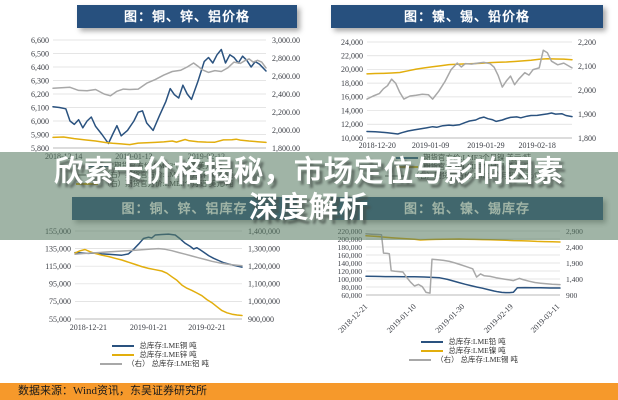  Describe the element at coordinates (58, 266) in the screenshot. I see `left-axis-tick-label: 115,000` at that location.